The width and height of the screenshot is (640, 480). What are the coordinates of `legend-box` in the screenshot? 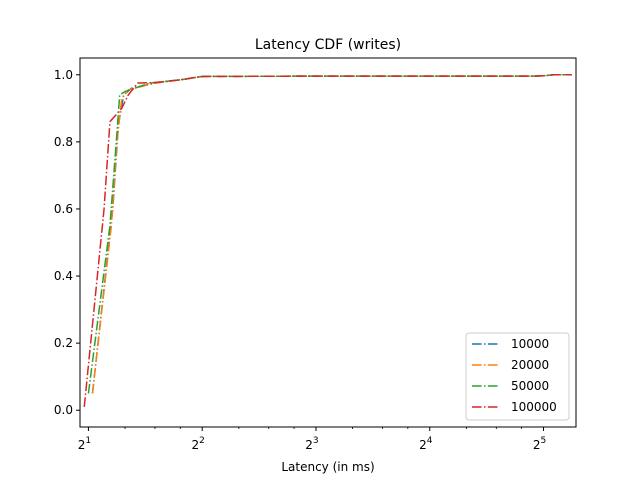 It's located at (517, 376).